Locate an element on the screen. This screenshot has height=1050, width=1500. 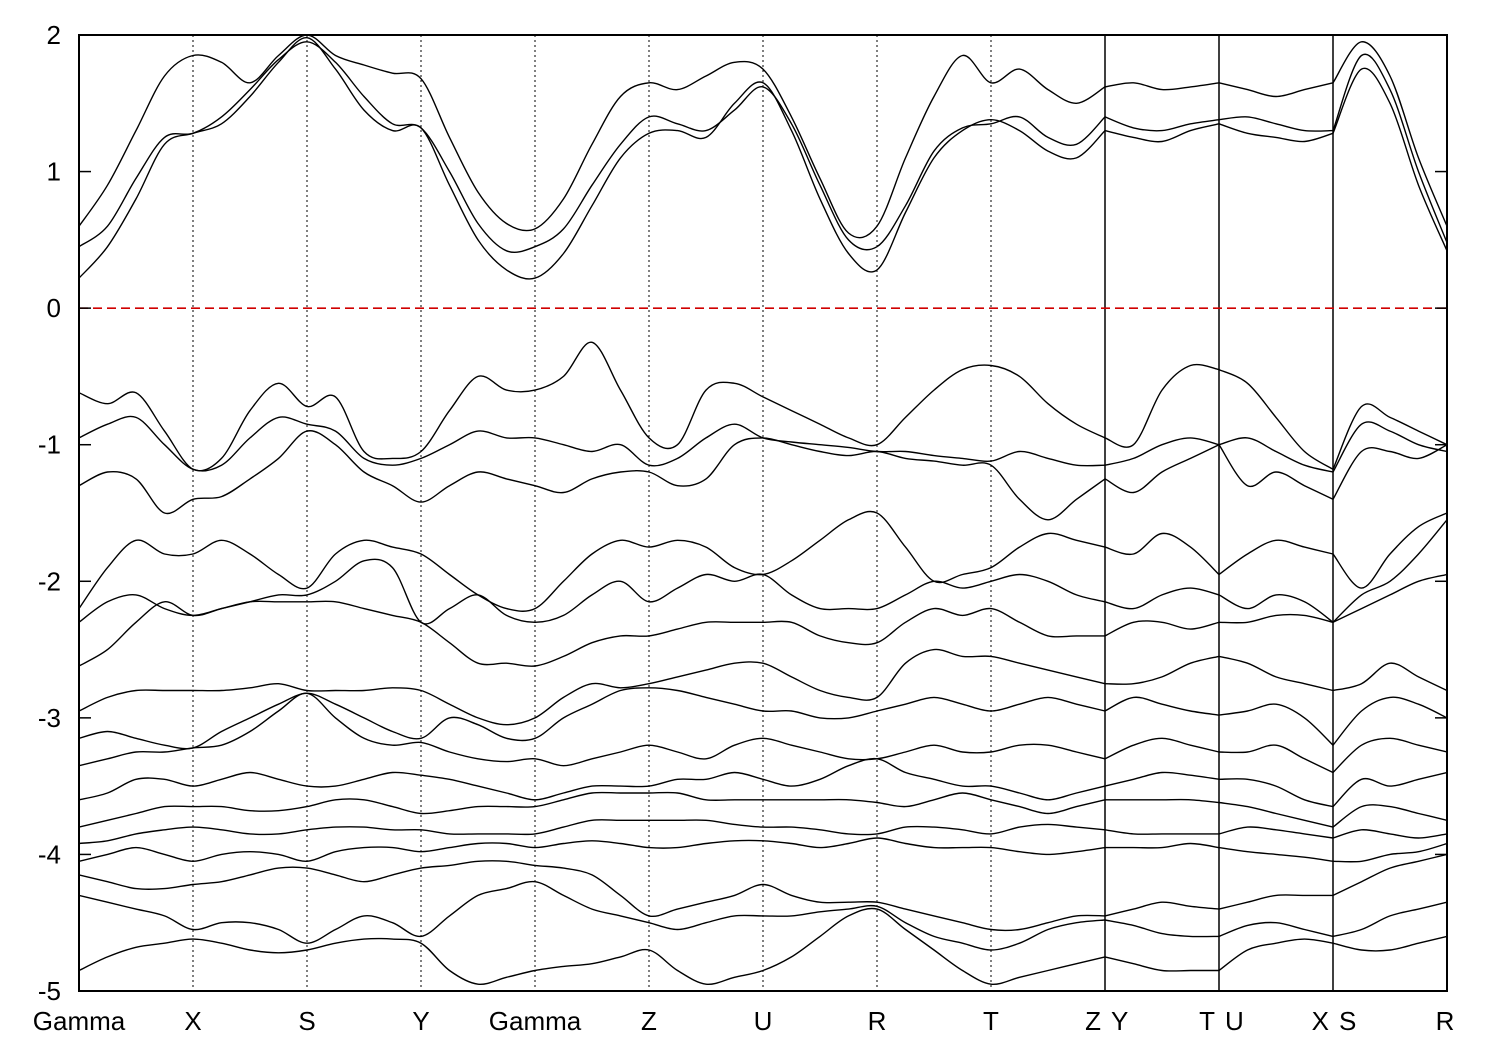
x-axis: Gamma X S Y Gamma Z U R T Z Y T U X S R is located at coordinates (744, 1021).